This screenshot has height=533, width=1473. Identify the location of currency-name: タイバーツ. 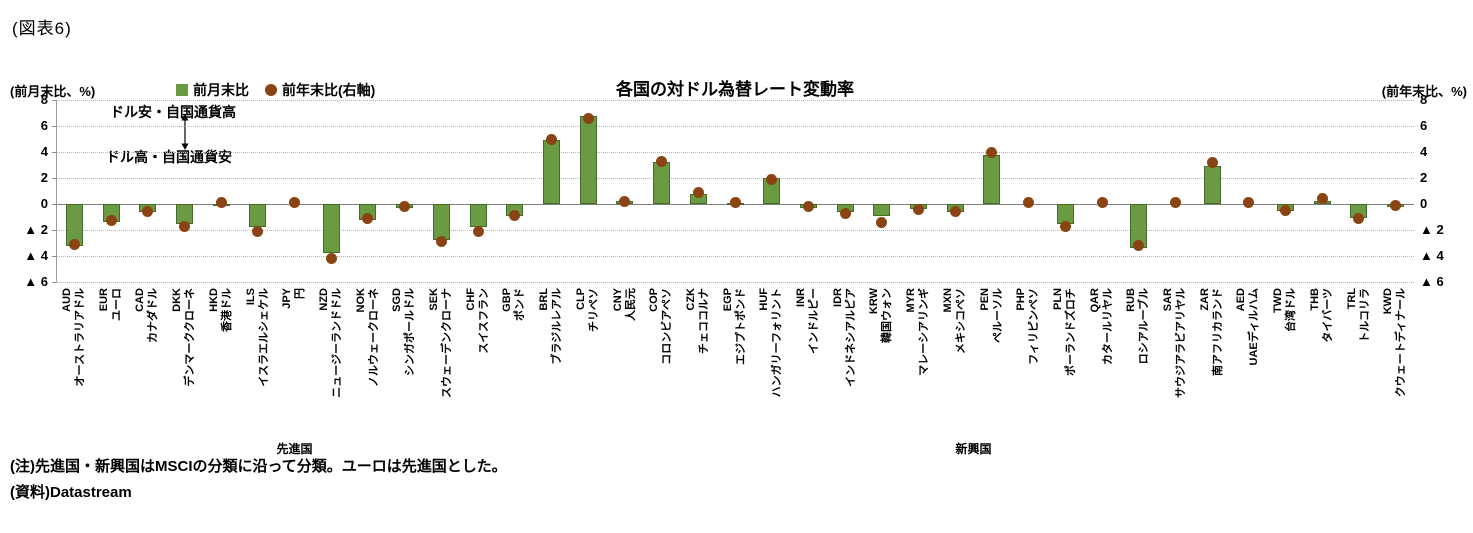
(1327, 315).